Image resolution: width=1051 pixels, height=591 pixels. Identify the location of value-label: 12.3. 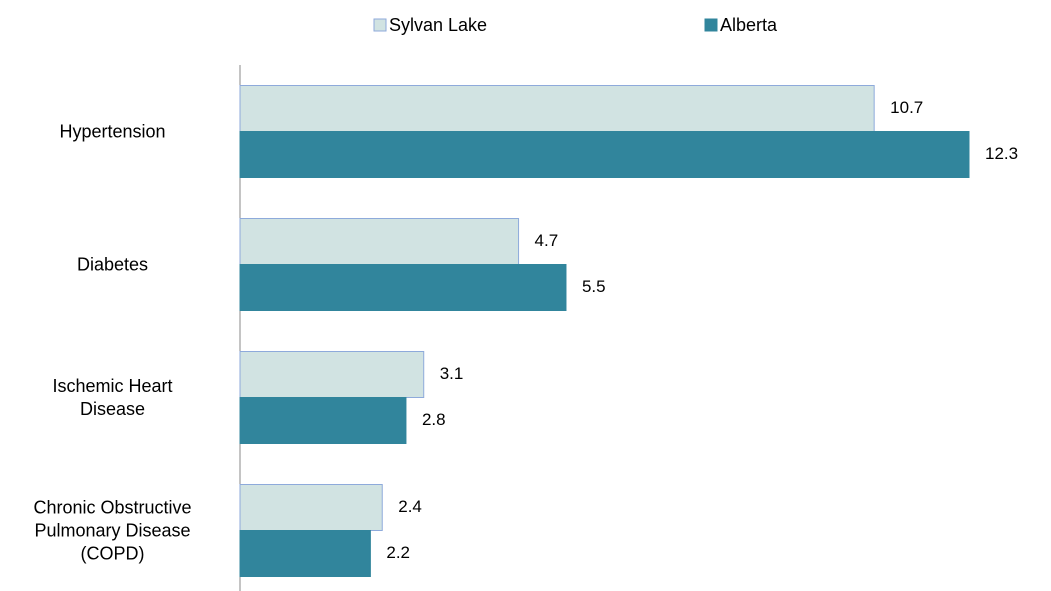
(1001, 153).